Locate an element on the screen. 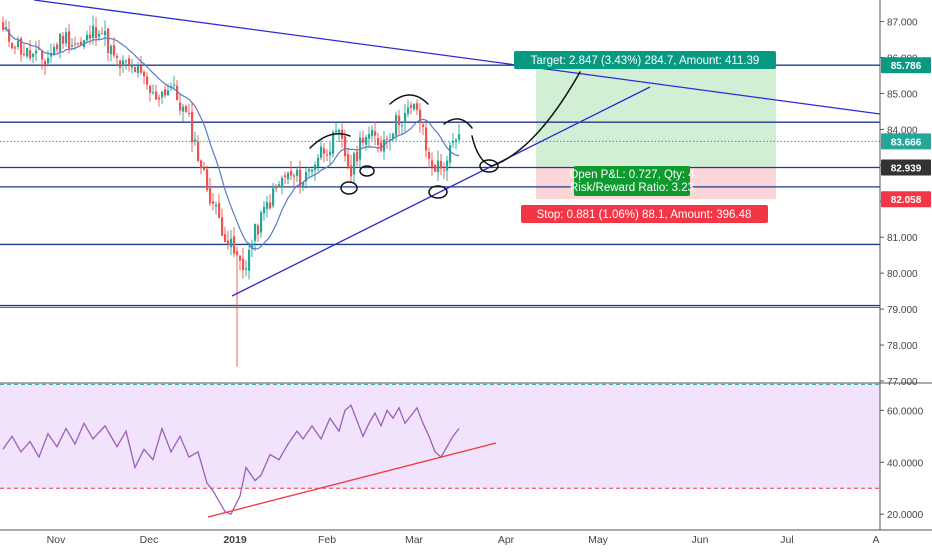 The image size is (932, 555). info-label-line1: Open P&L: 0.727, Qty: 4 is located at coordinates (632, 175).